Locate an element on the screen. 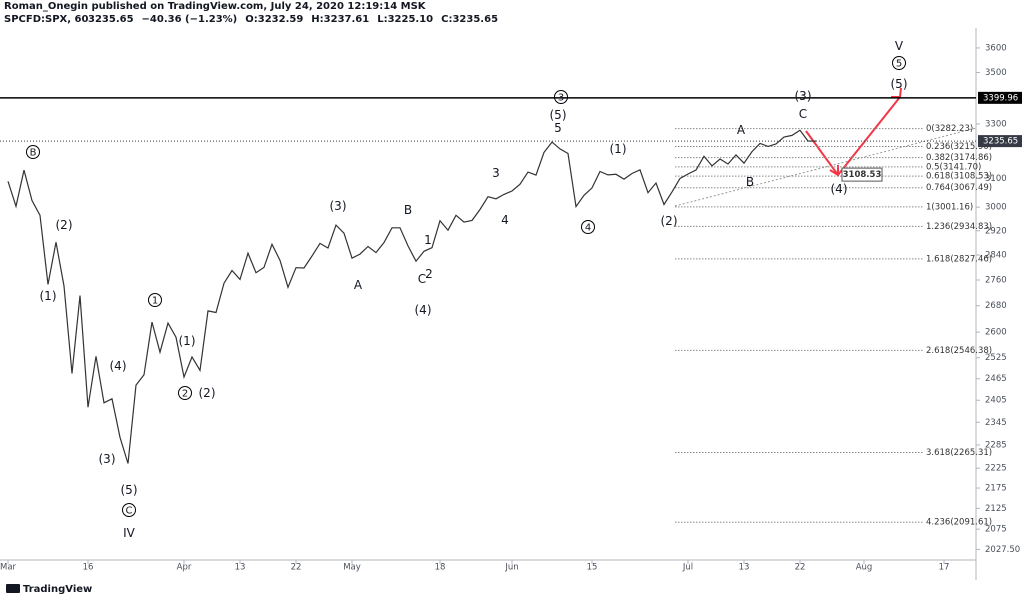  y-tick-label: 3300 is located at coordinates (996, 124).